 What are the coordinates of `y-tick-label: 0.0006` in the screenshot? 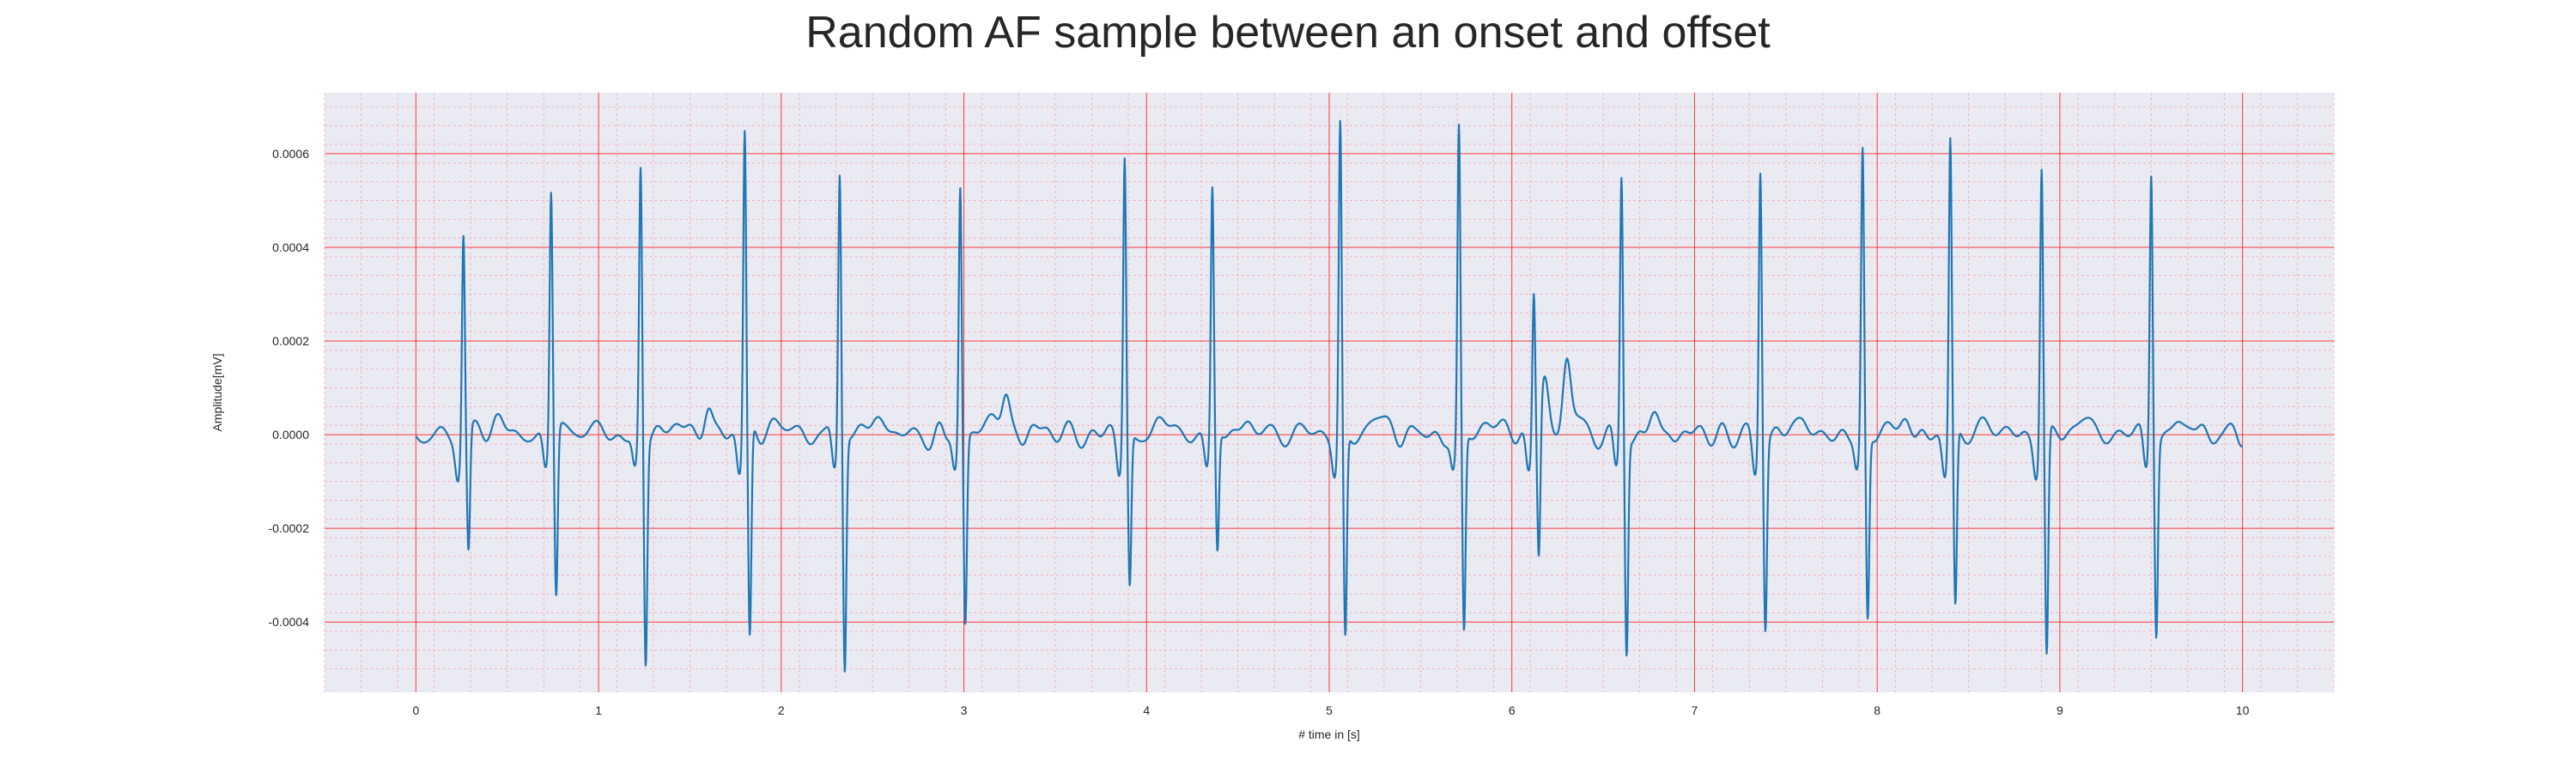 It's located at (291, 154).